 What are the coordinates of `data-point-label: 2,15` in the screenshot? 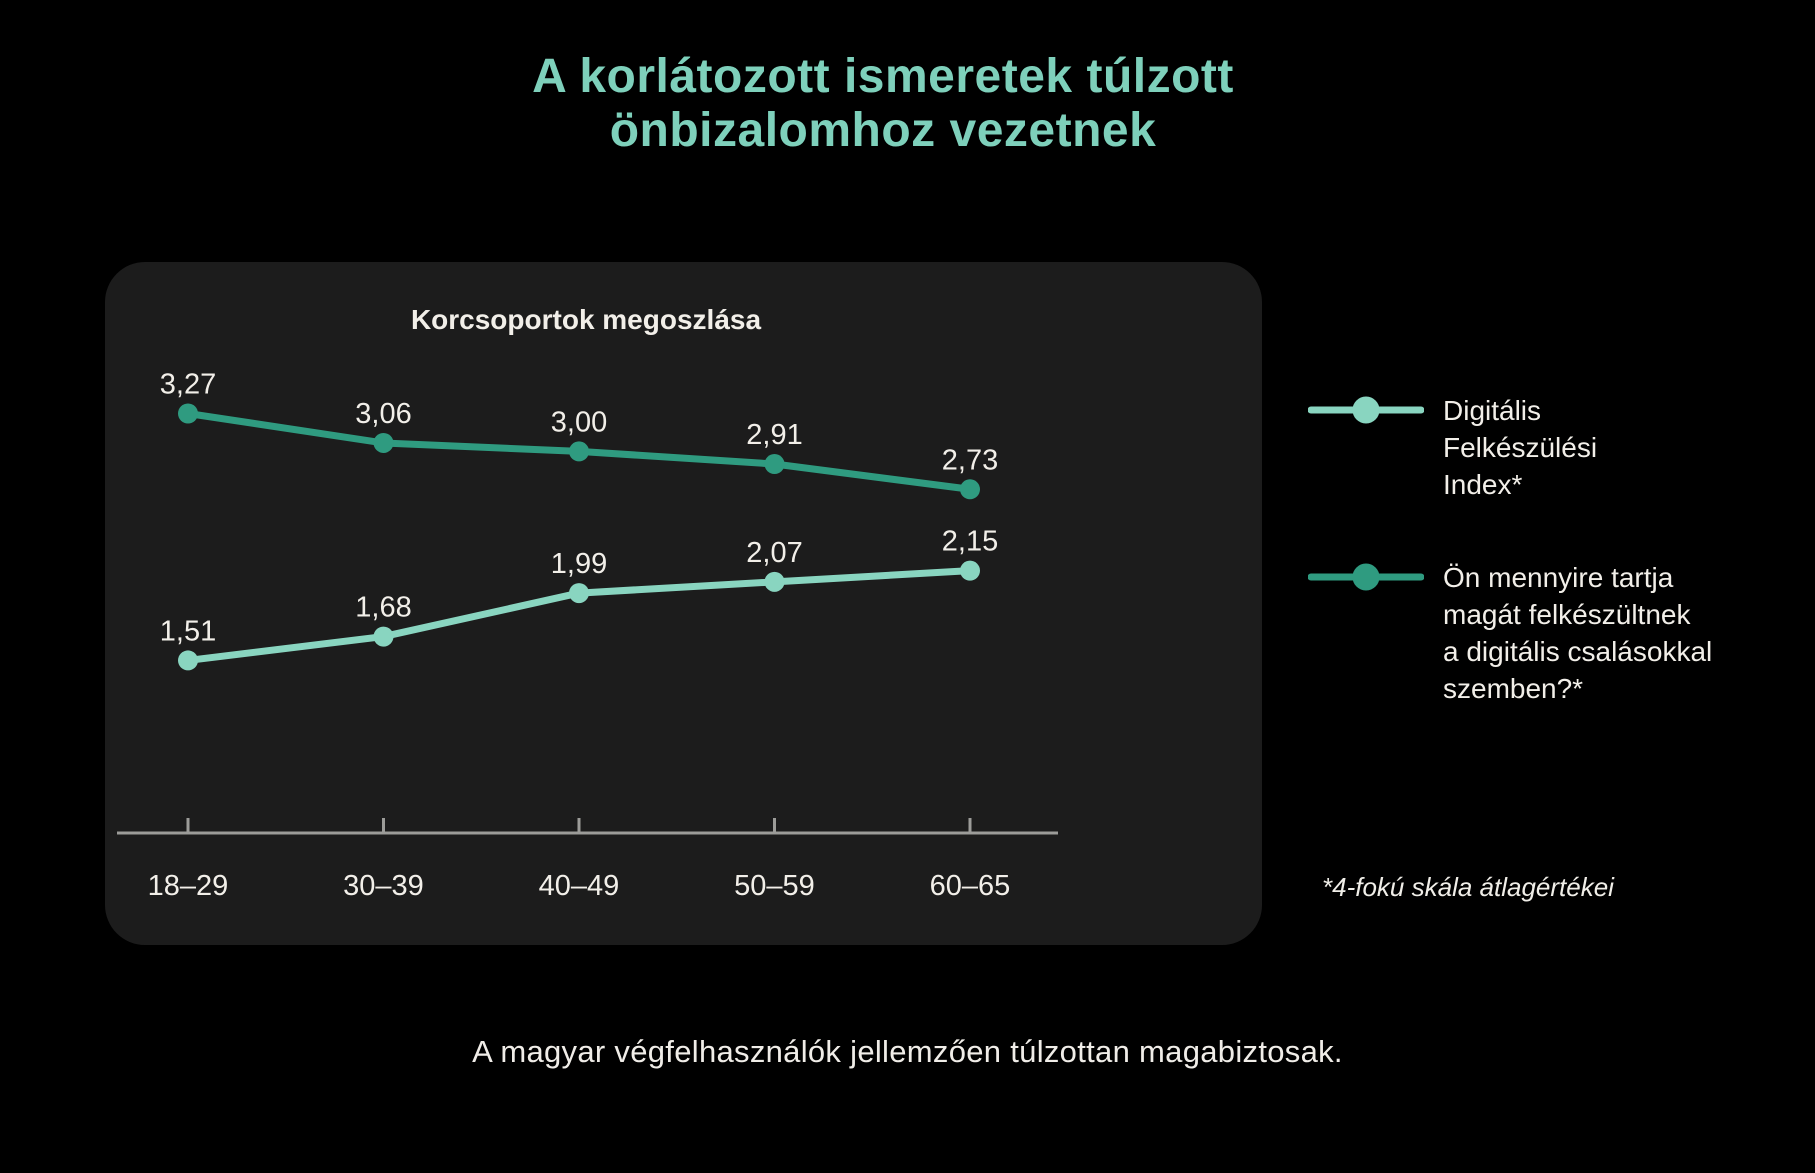 It's located at (970, 542).